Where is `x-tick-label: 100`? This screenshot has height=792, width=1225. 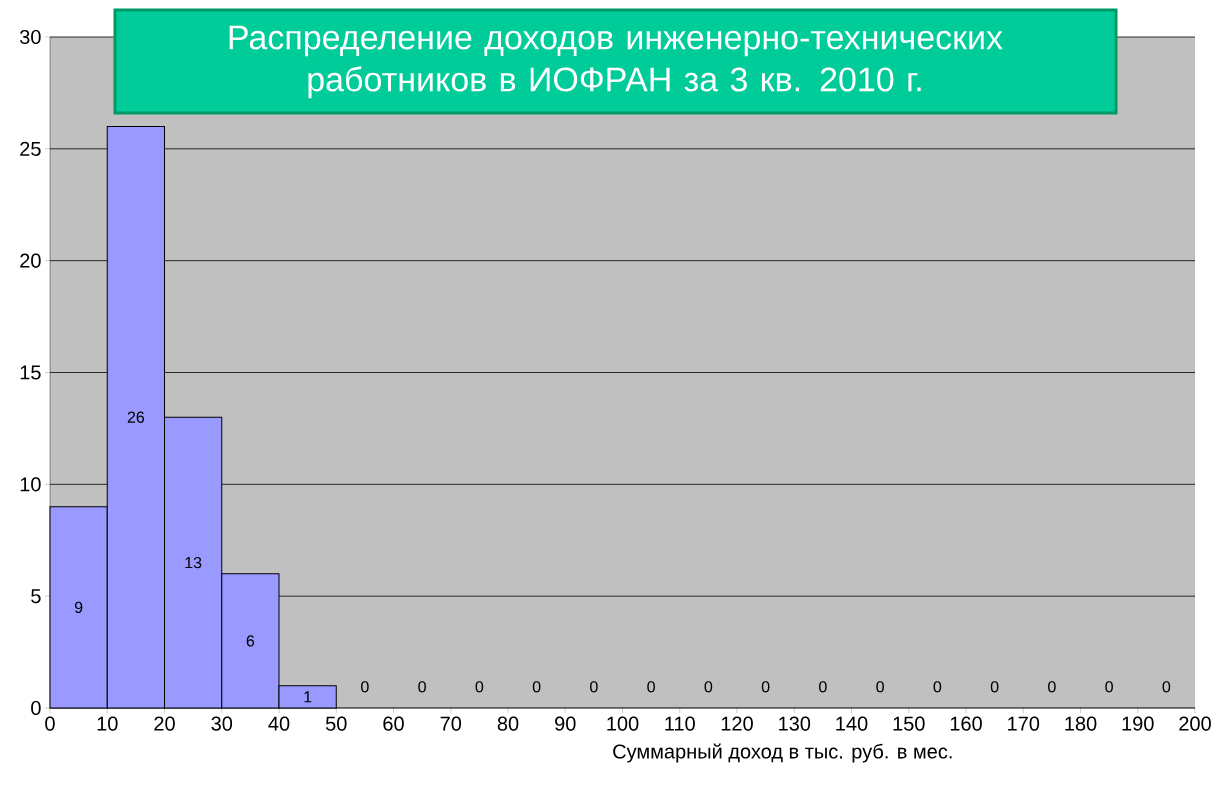 x-tick-label: 100 is located at coordinates (623, 723).